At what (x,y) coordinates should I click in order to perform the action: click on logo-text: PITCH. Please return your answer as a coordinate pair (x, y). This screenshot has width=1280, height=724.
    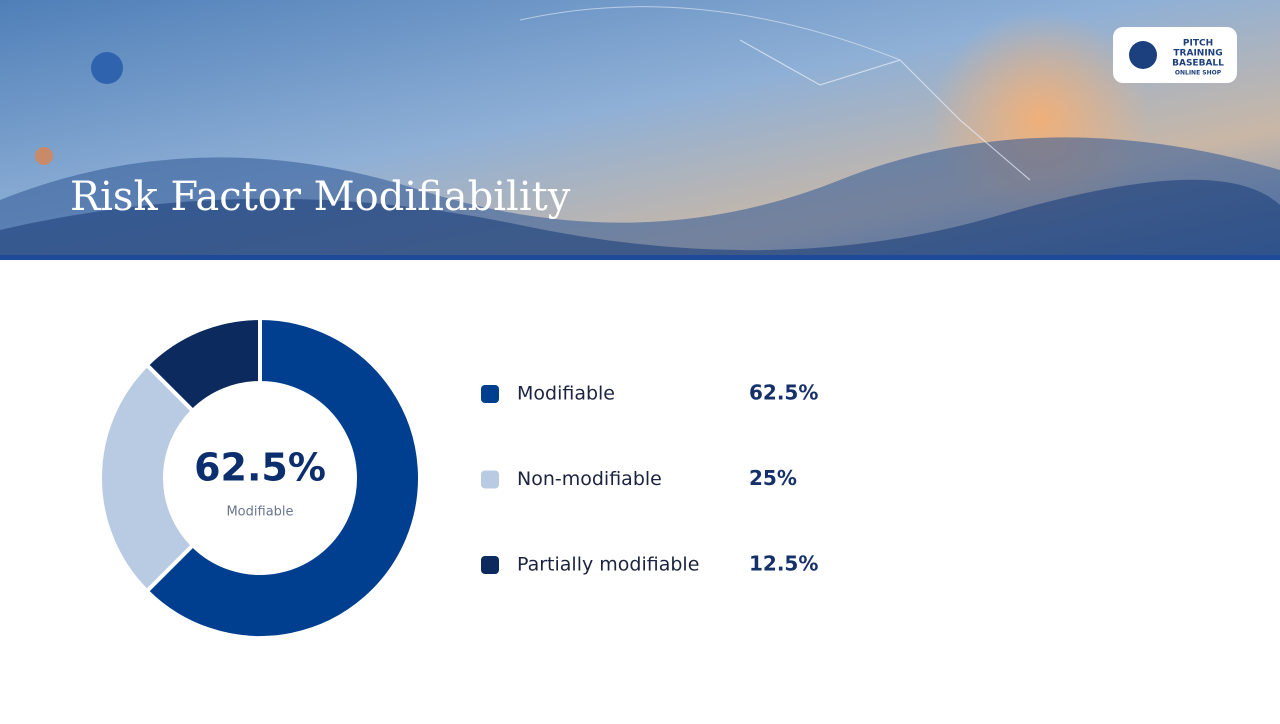
    Looking at the image, I should click on (1198, 44).